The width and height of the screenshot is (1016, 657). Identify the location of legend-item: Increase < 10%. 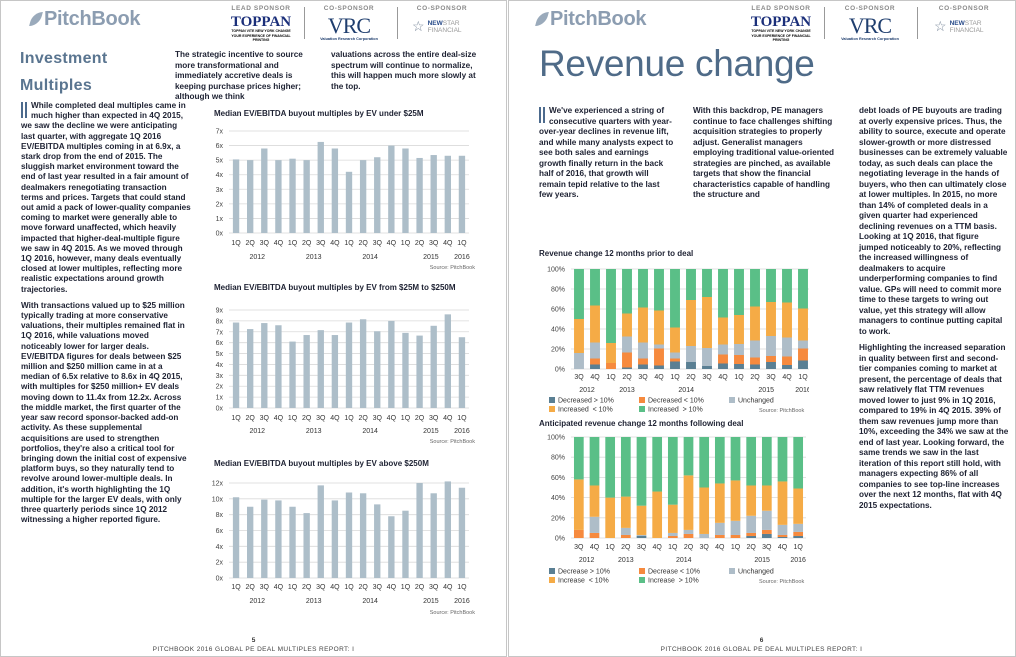
(579, 581).